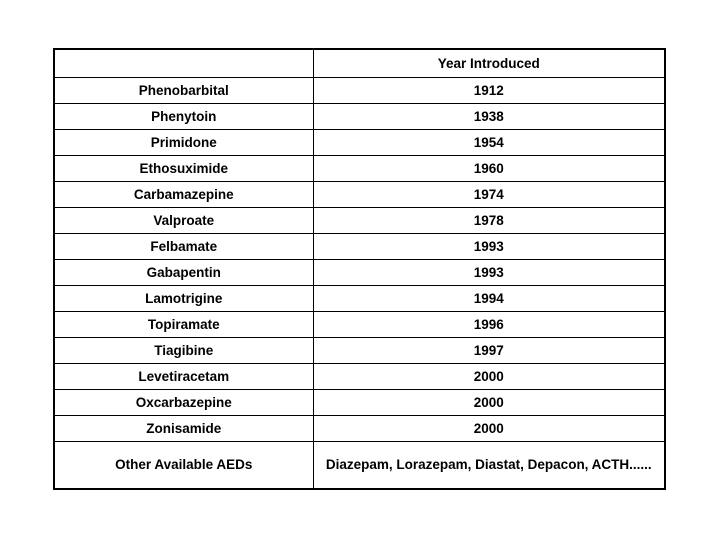 The image size is (720, 540). Describe the element at coordinates (183, 324) in the screenshot. I see `drug-name-cell: Topiramate` at that location.